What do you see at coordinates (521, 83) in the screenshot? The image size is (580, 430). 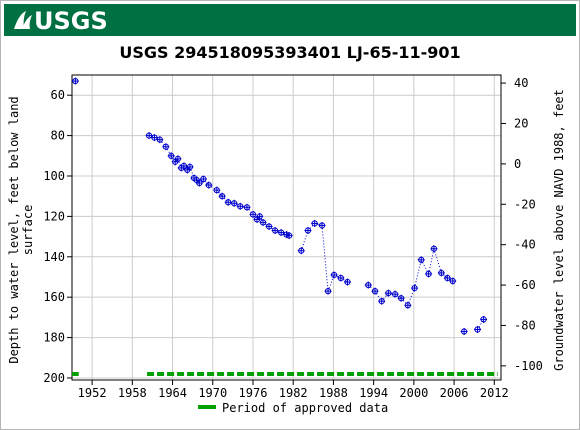 I see `y-right-tick-label: 40` at bounding box center [521, 83].